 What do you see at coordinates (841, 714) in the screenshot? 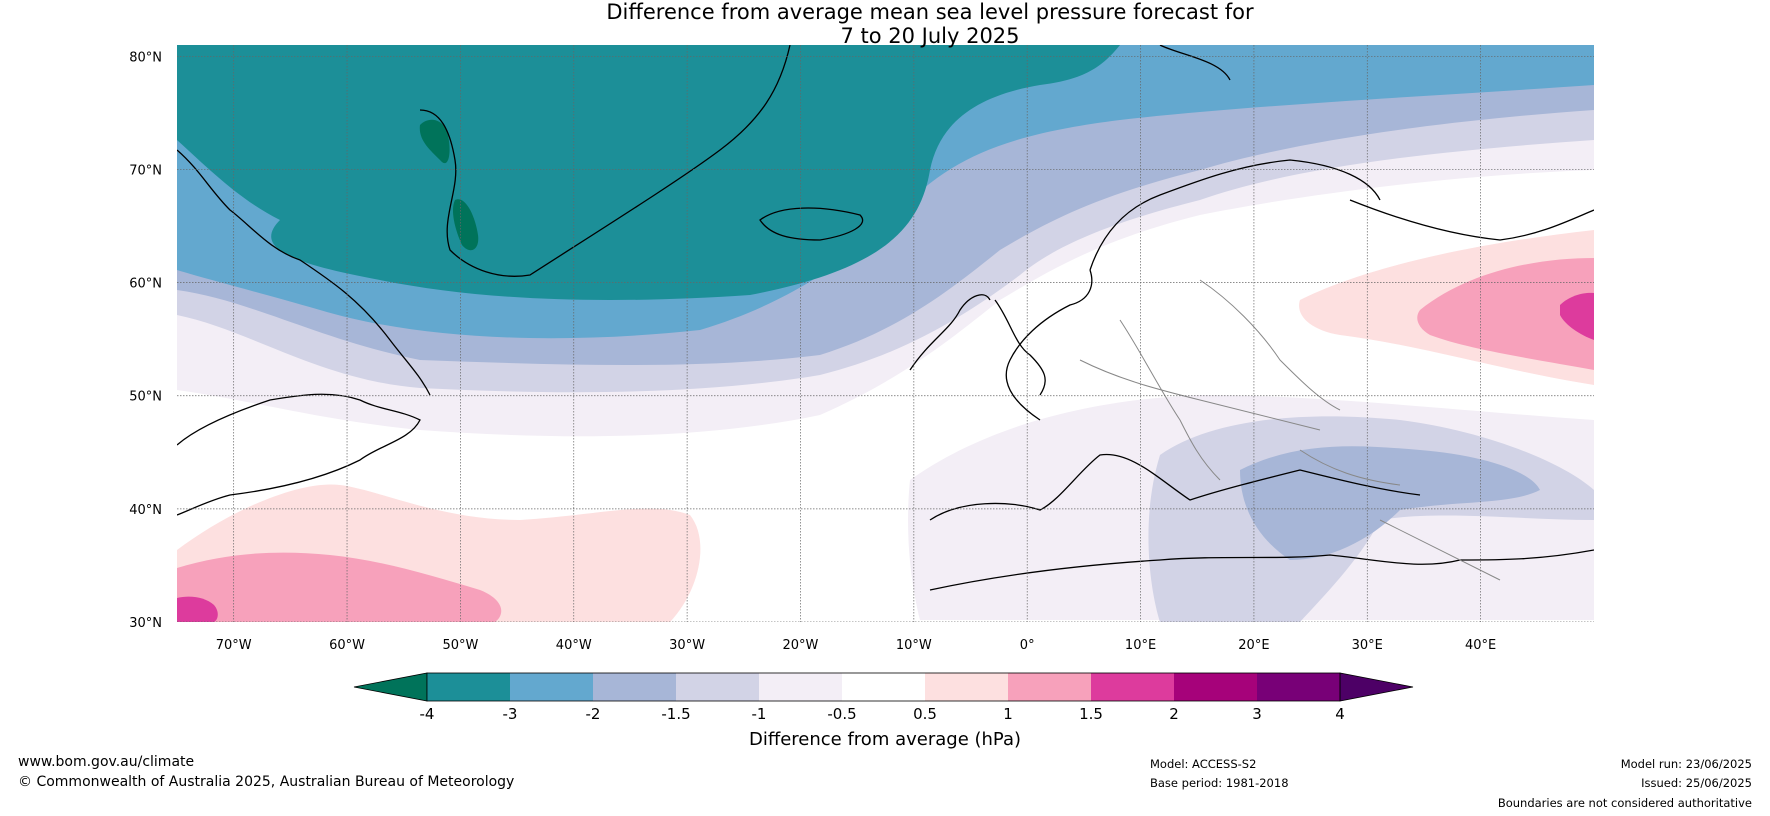
I see `colorbar-tick-label: -0.5` at bounding box center [841, 714].